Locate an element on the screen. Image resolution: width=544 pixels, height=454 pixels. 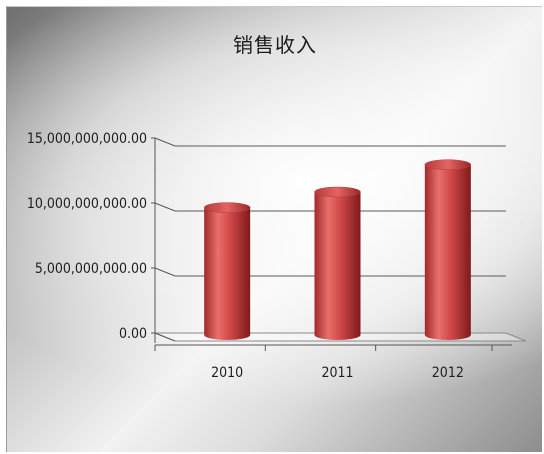
bar-2012 is located at coordinates (448, 249).